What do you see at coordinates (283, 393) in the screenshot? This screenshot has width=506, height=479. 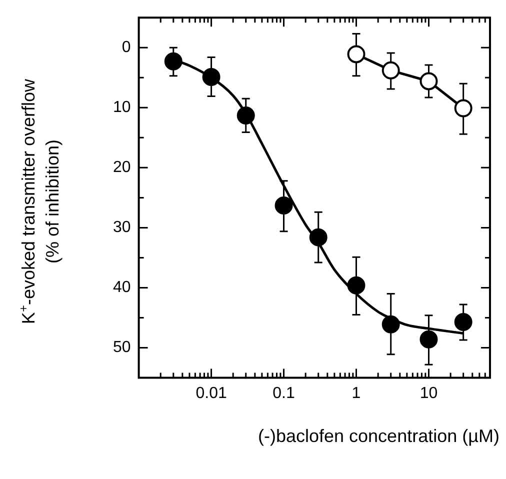 I see `x-tick-label: 0.1` at bounding box center [283, 393].